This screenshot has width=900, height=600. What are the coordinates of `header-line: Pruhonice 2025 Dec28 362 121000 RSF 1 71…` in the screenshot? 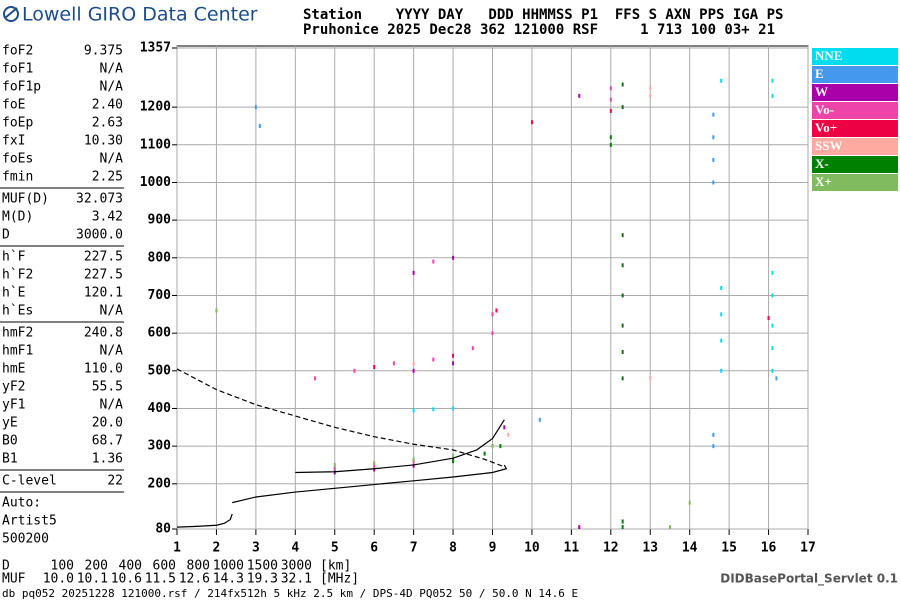 It's located at (539, 30).